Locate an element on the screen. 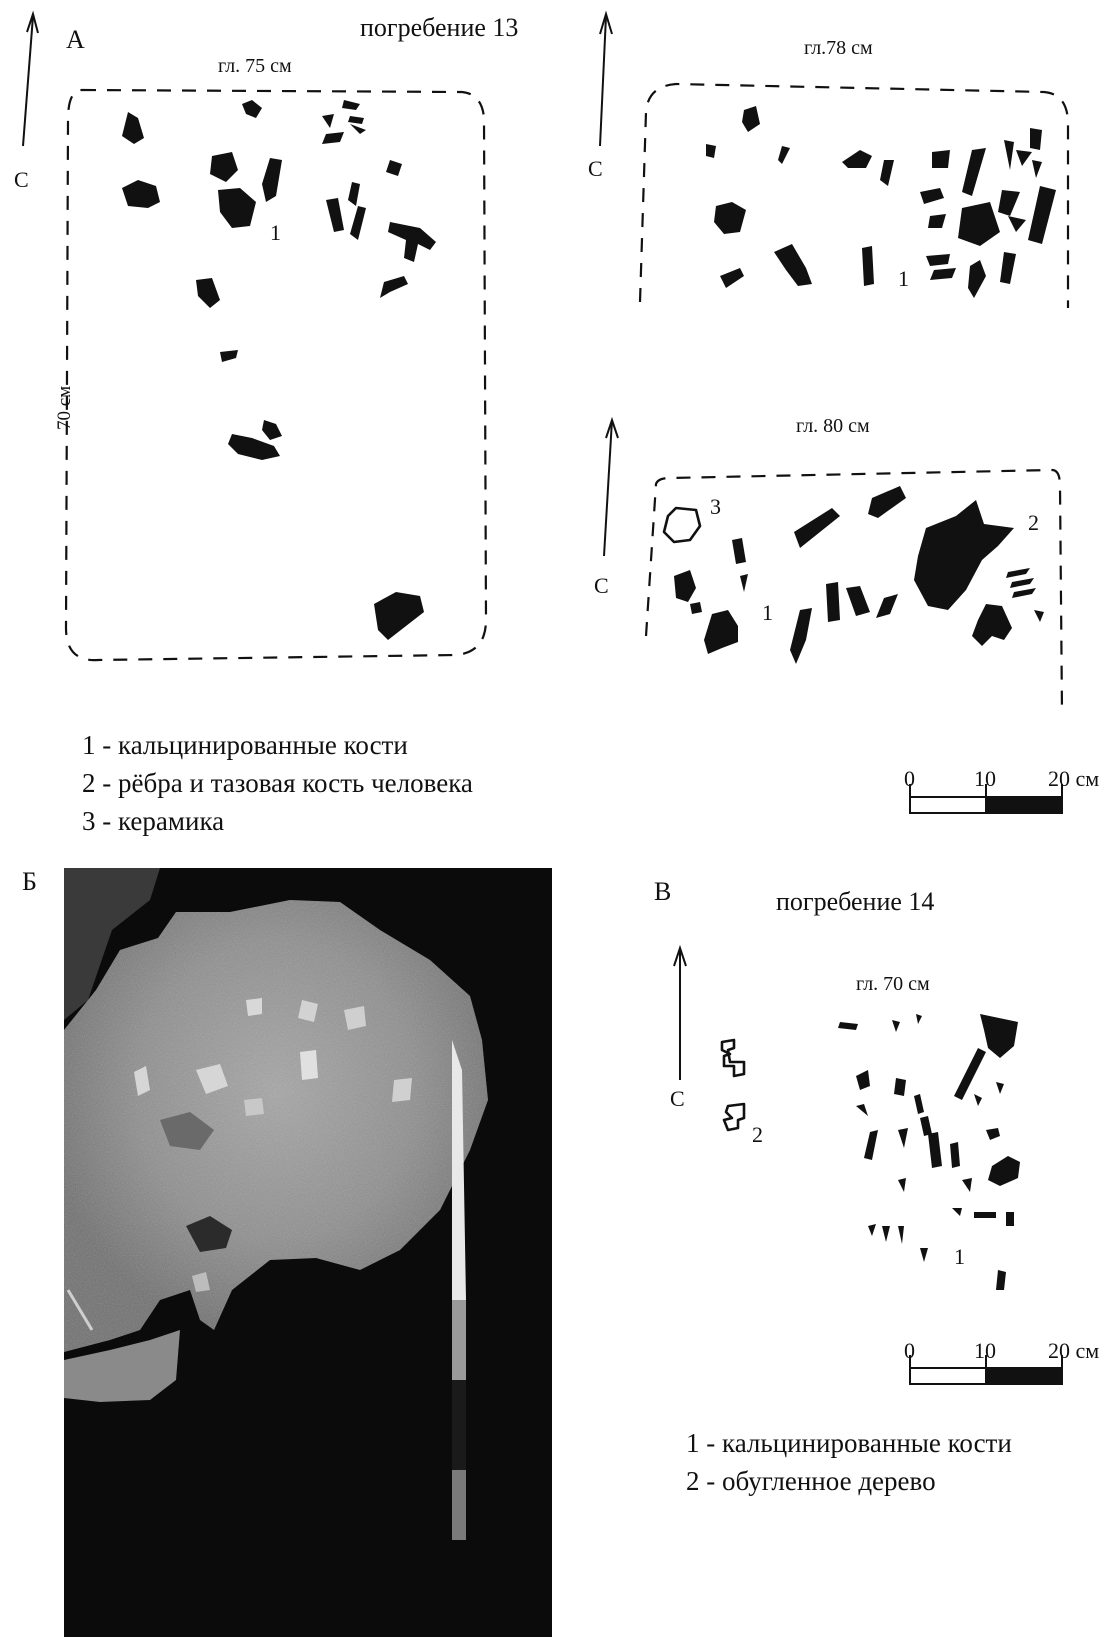 The image size is (1118, 1637). plan-3-ceramic-outline is located at coordinates (682, 525).